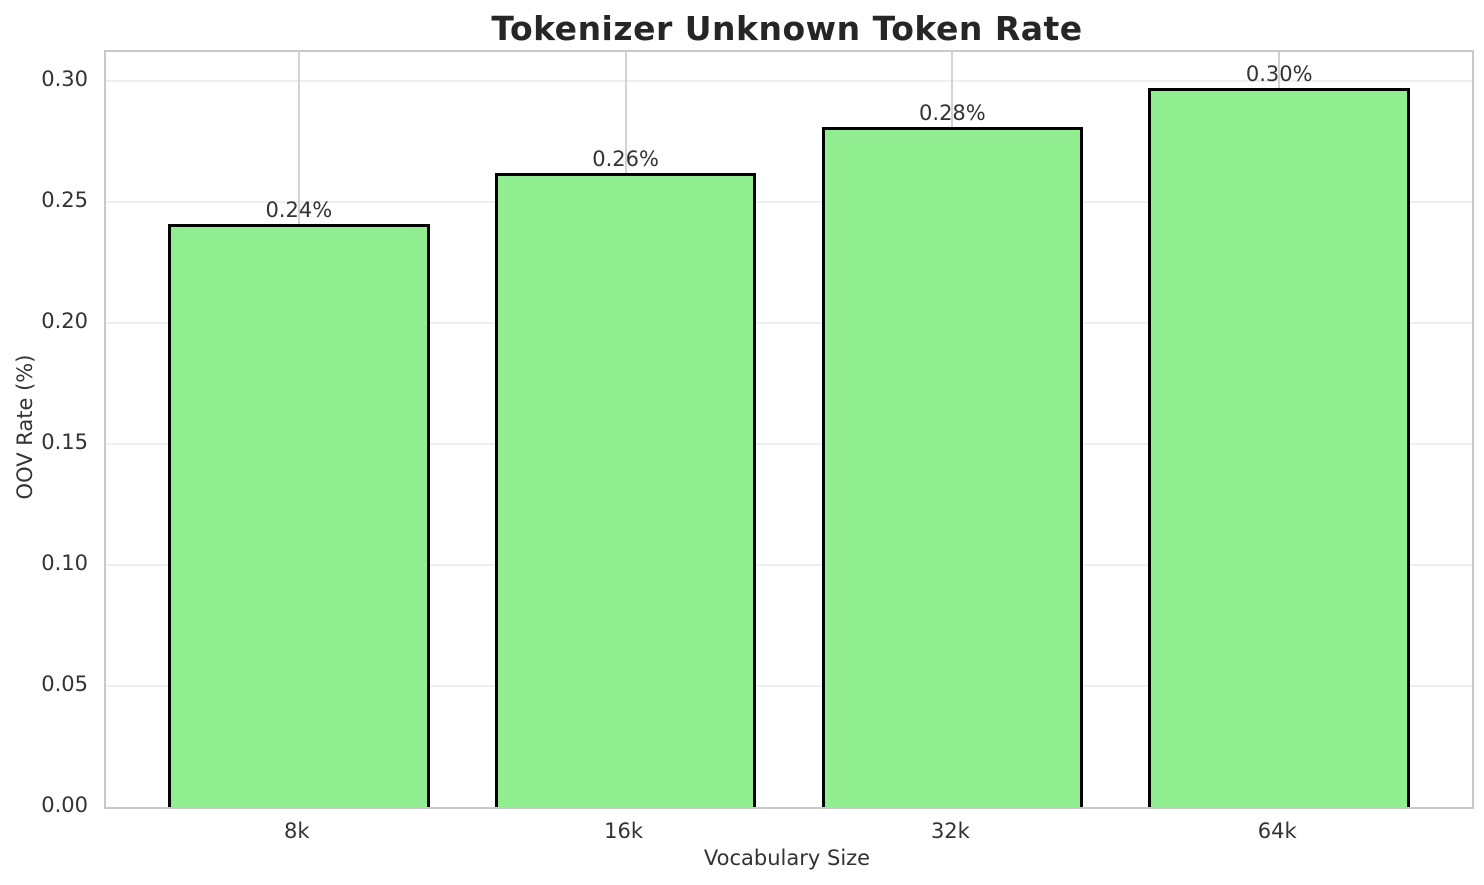  I want to click on bar-8k, so click(299, 515).